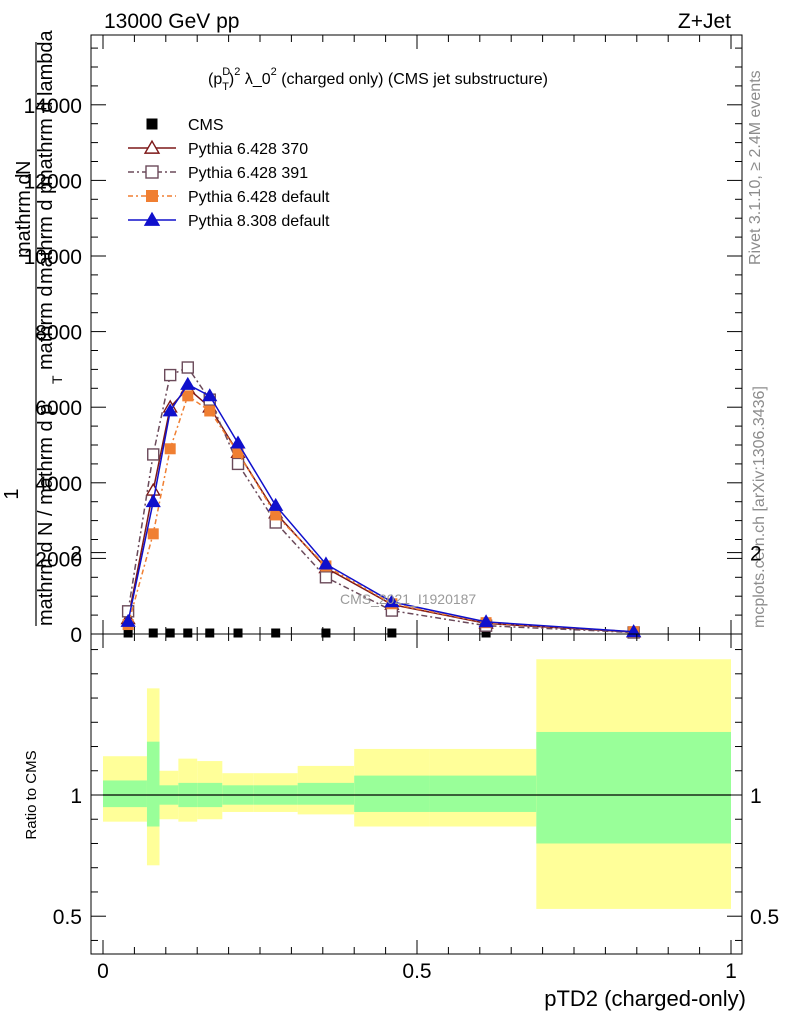  Describe the element at coordinates (248, 173) in the screenshot. I see `legend-label-2: Pythia 6.428 391` at that location.